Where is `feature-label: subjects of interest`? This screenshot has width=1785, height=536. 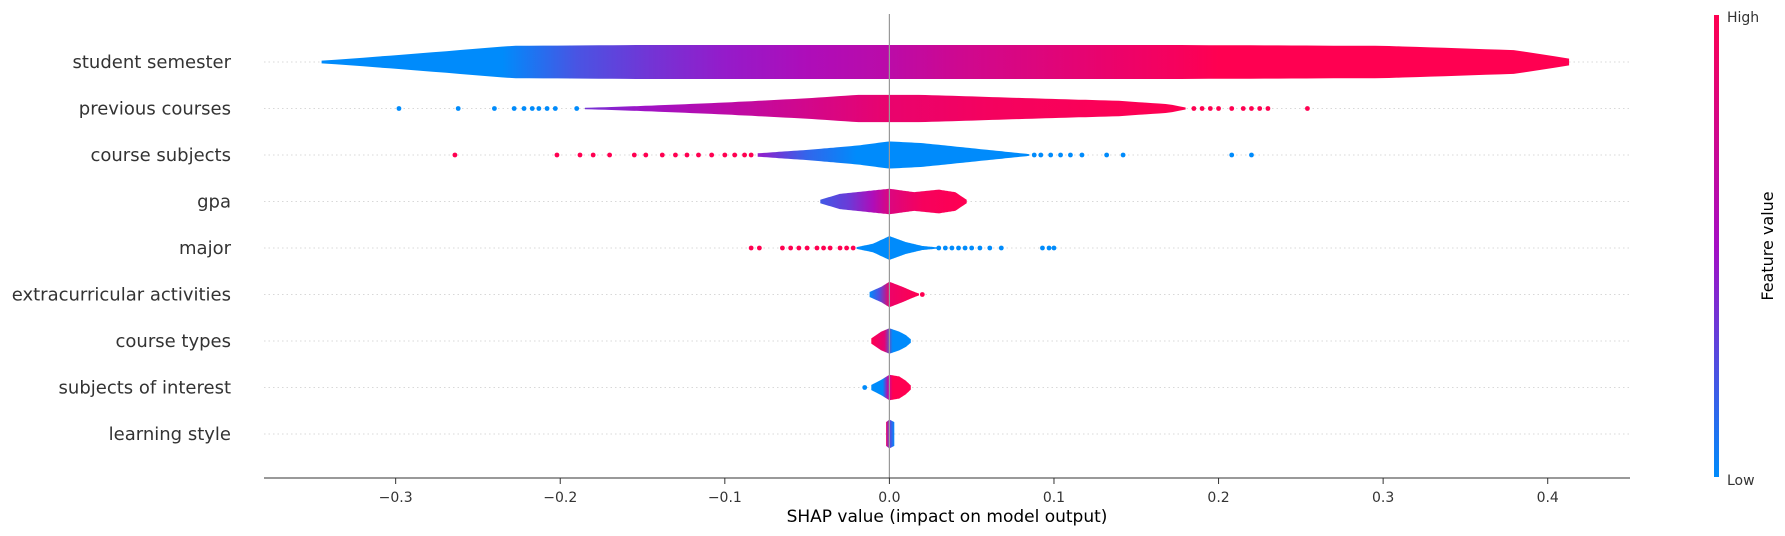 feature-label: subjects of interest is located at coordinates (145, 388).